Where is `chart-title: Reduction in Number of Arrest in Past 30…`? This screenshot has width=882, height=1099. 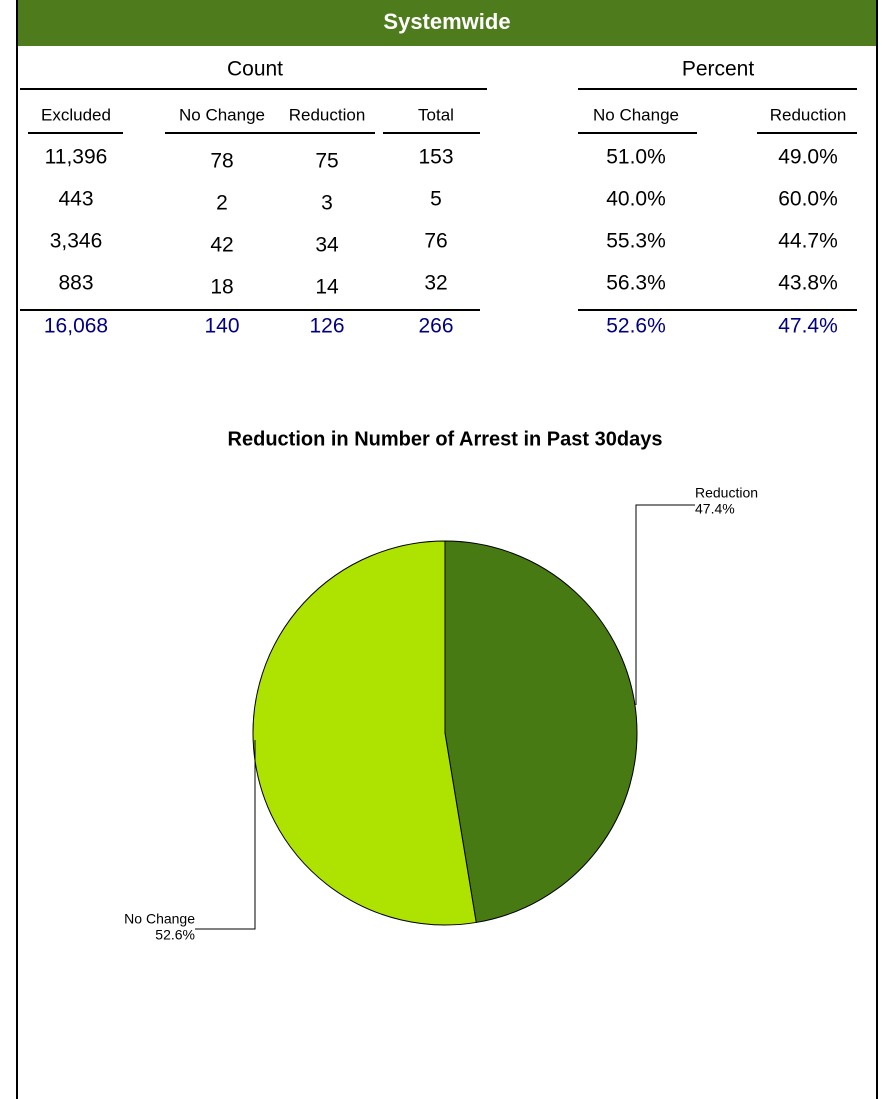
chart-title: Reduction in Number of Arrest in Past 30… is located at coordinates (445, 439).